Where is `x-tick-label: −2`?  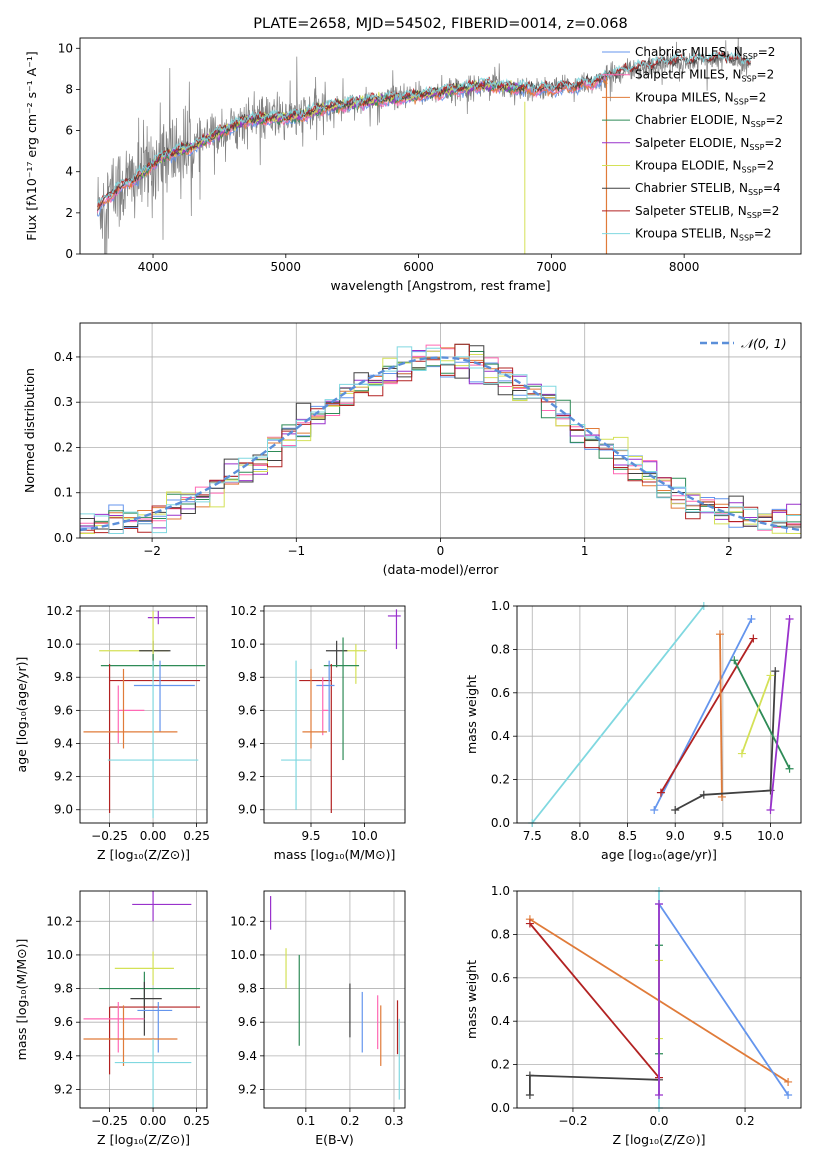 x-tick-label: −2 is located at coordinates (152, 551).